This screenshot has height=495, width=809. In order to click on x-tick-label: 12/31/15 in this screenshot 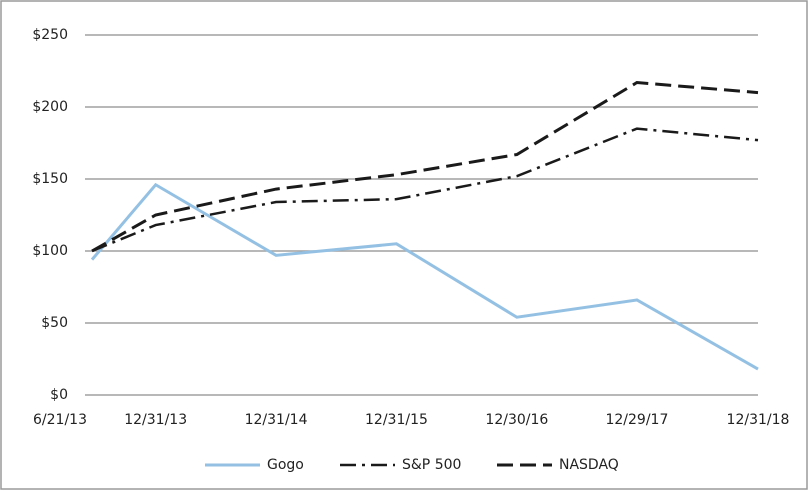, I will do `click(396, 420)`.